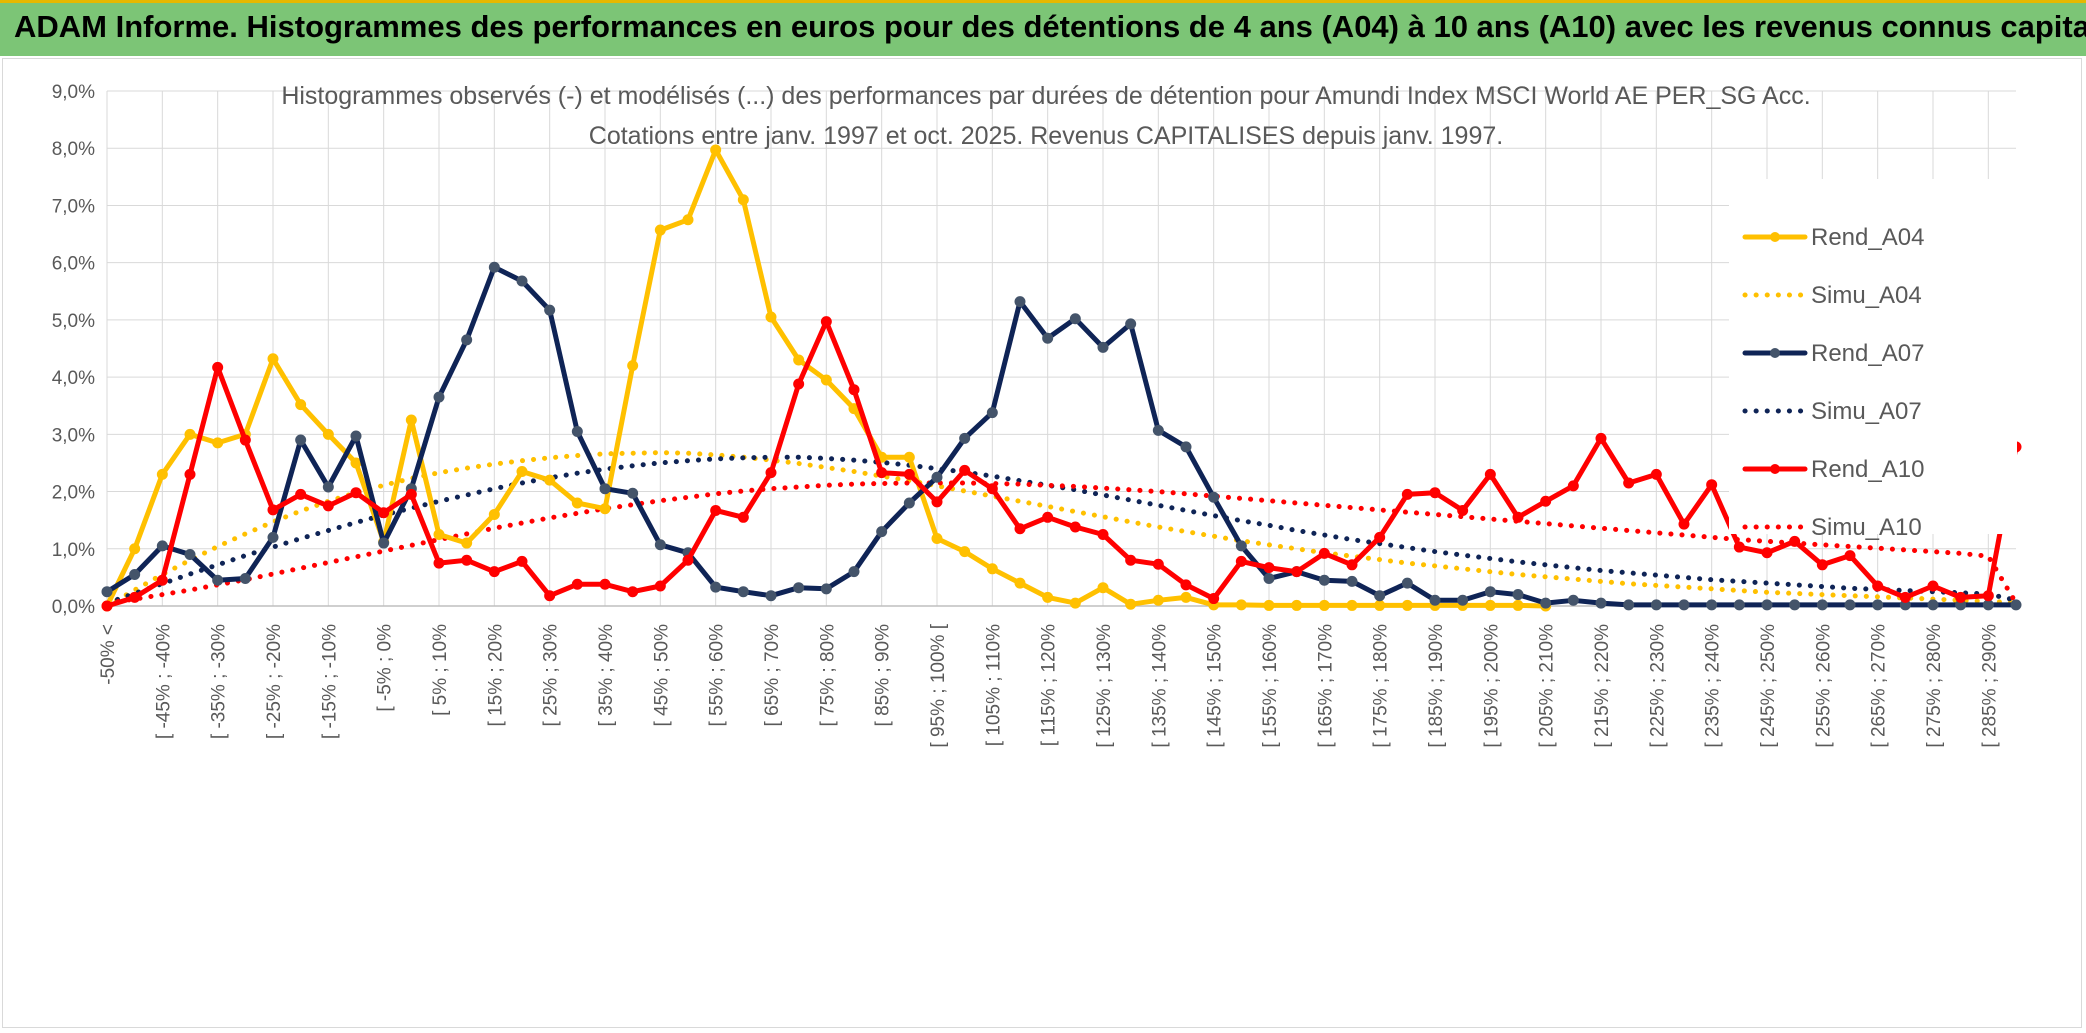  Describe the element at coordinates (73, 607) in the screenshot. I see `y-tick-label: 0,0%` at that location.